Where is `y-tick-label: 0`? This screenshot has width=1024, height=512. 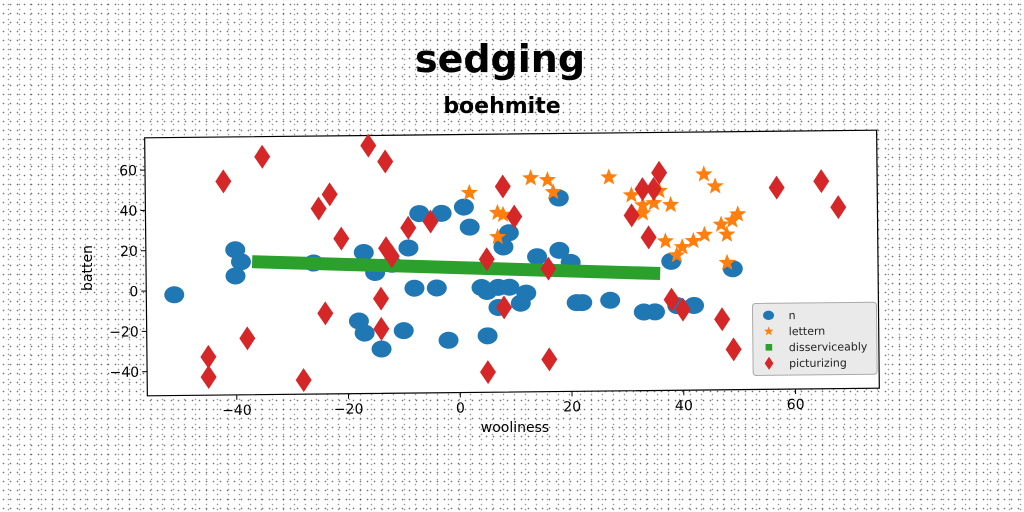 y-tick-label: 0 is located at coordinates (133, 292).